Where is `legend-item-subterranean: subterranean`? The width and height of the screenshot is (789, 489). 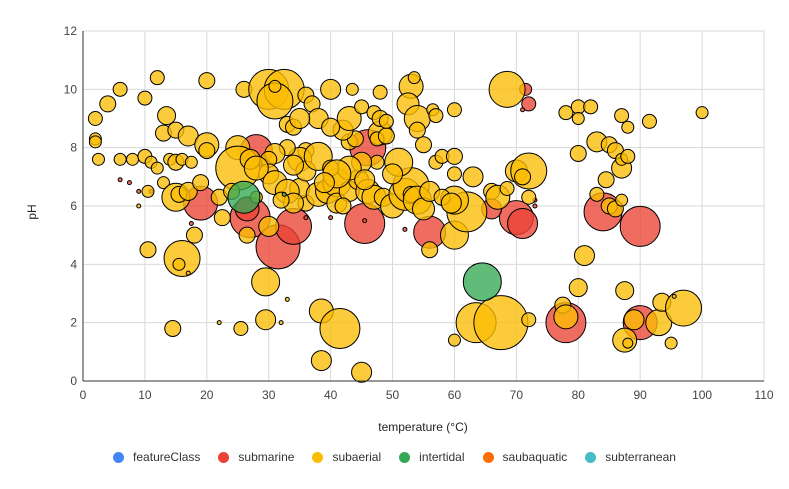
legend-item-subterranean: subterranean is located at coordinates (630, 457).